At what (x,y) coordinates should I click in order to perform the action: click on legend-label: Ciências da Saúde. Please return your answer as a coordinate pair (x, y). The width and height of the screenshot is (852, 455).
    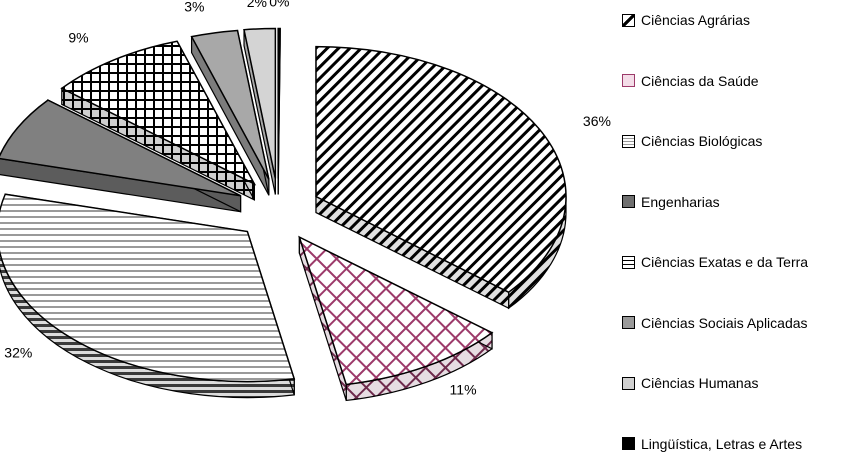
    Looking at the image, I should click on (700, 80).